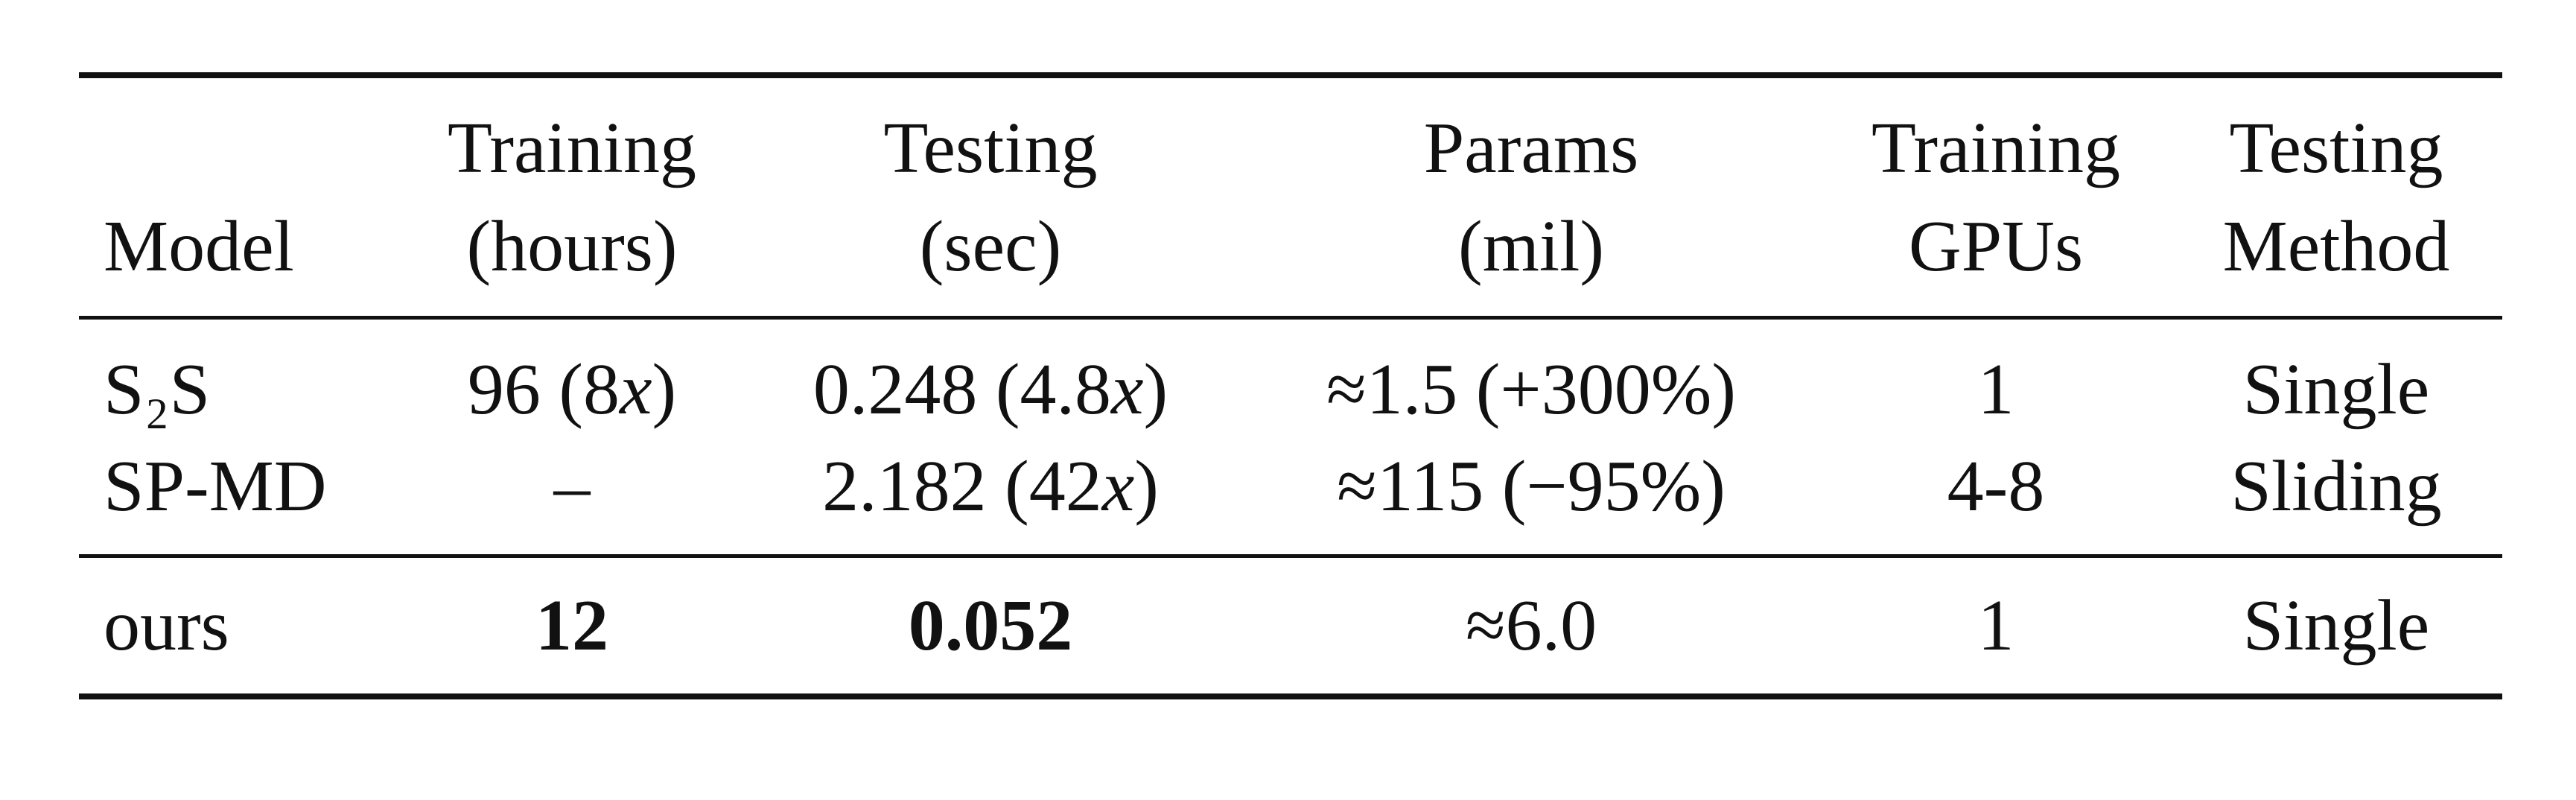  What do you see at coordinates (166, 625) in the screenshot?
I see `table-cell: ours` at bounding box center [166, 625].